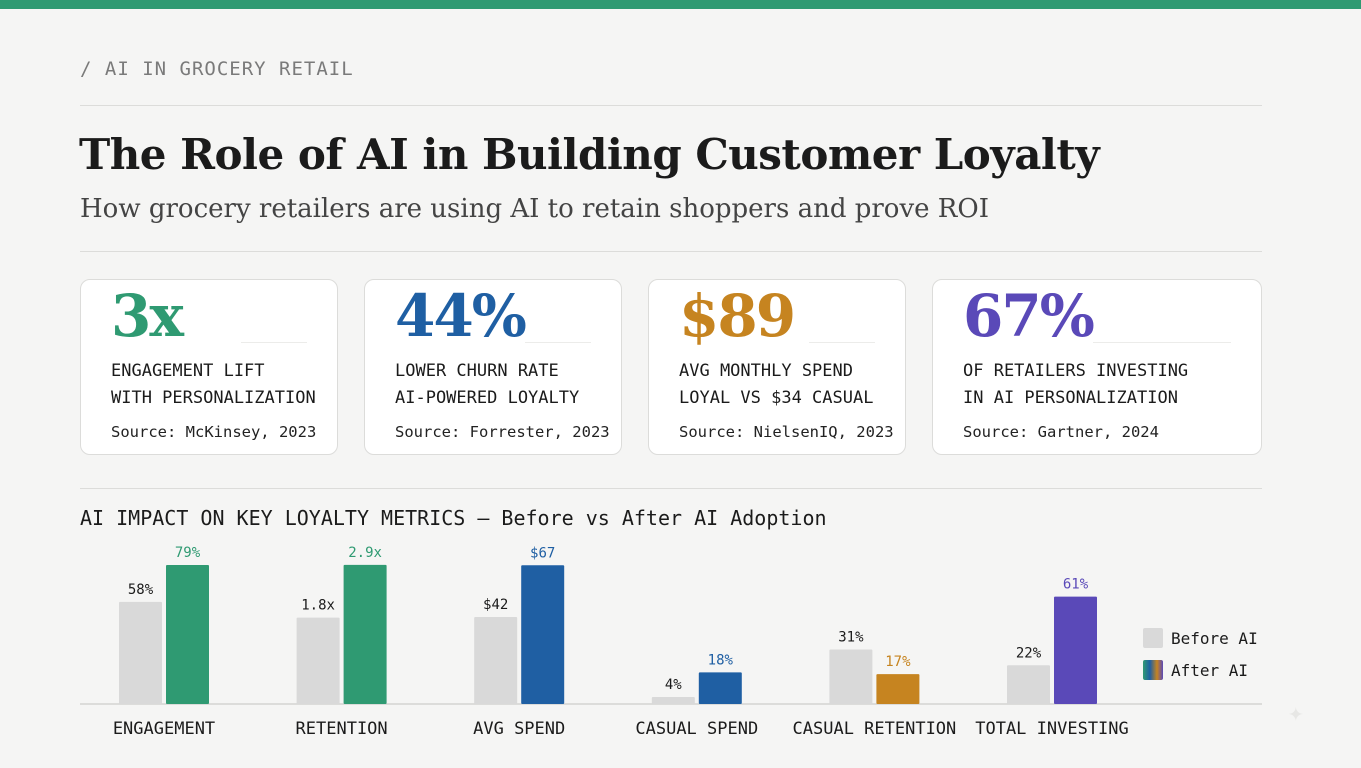  What do you see at coordinates (1061, 432) in the screenshot?
I see `stat-source: Source: Gartner, 2024` at bounding box center [1061, 432].